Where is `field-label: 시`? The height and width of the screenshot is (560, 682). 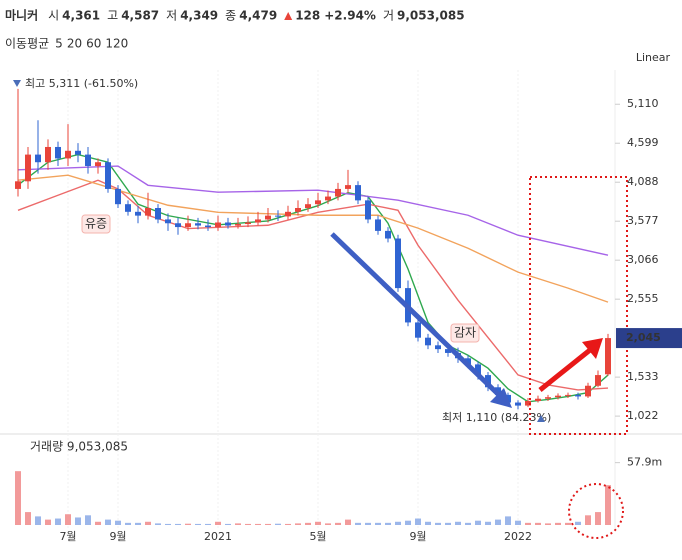
field-label: 시 is located at coordinates (53, 16).